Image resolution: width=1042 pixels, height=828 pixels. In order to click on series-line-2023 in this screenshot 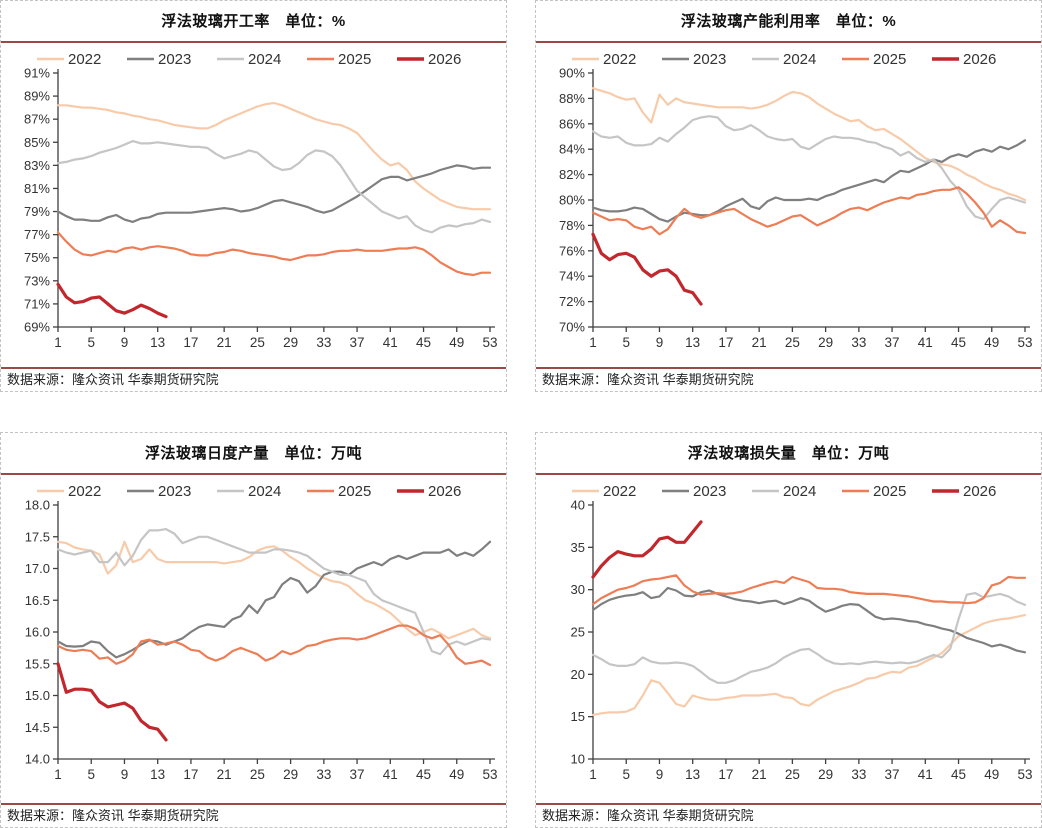, I will do `click(274, 193)`.